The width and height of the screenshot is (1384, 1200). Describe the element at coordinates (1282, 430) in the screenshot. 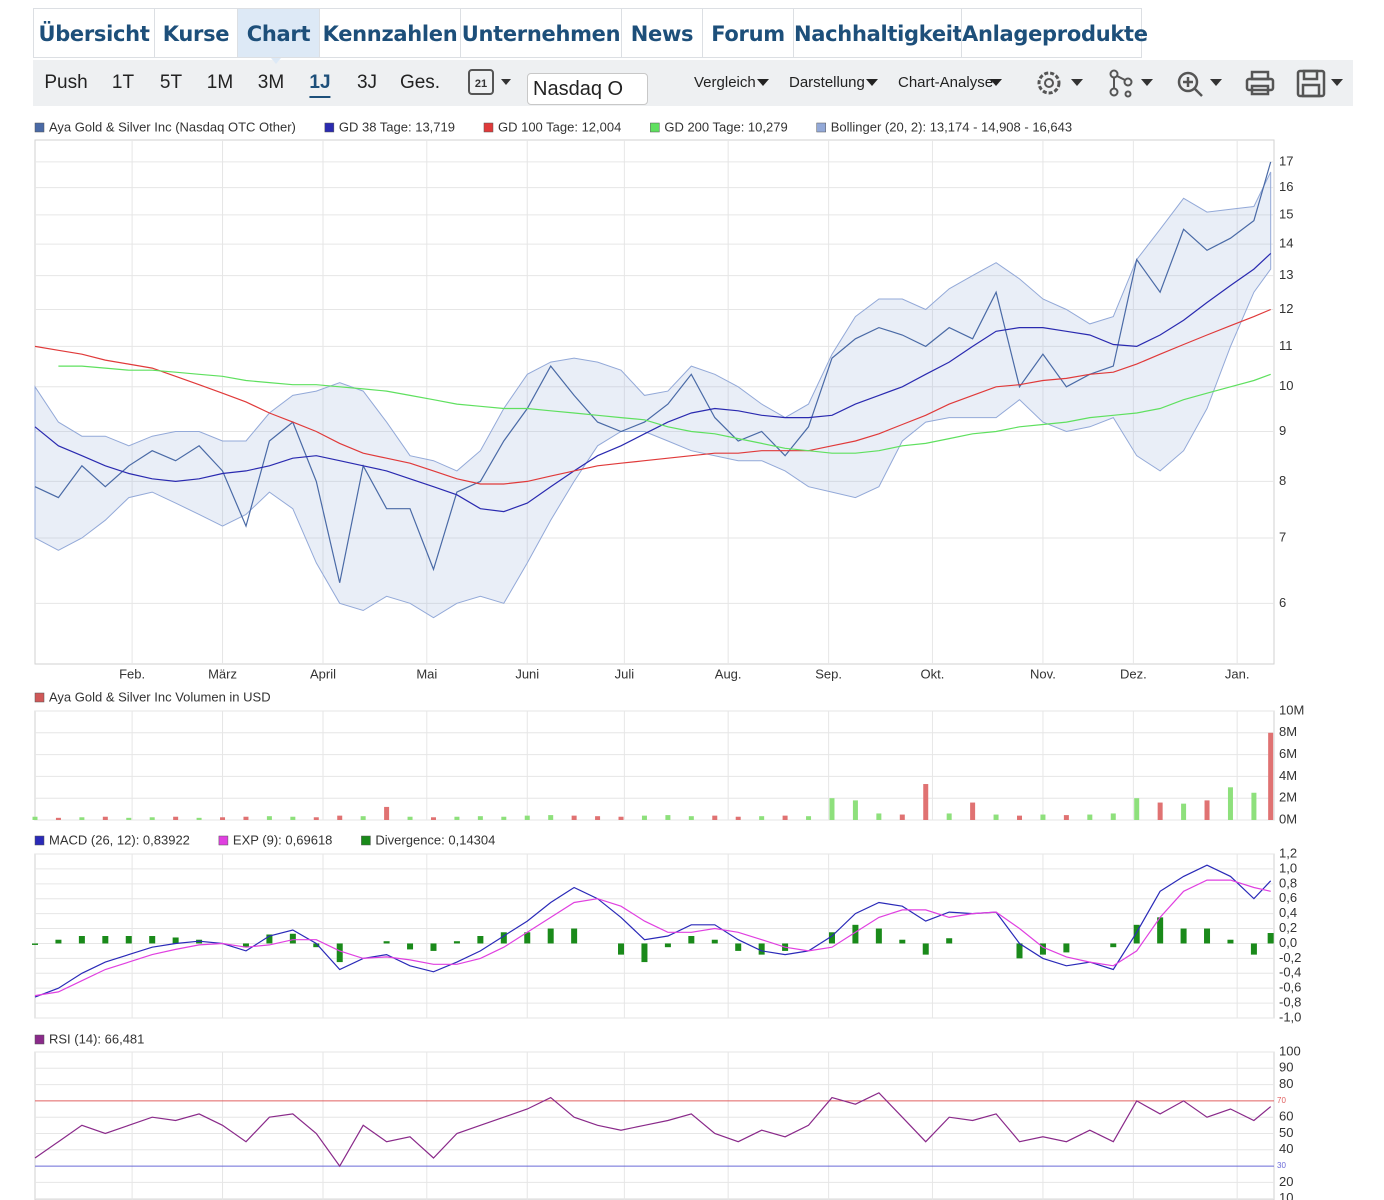

I see `y-tick-label: 9` at that location.